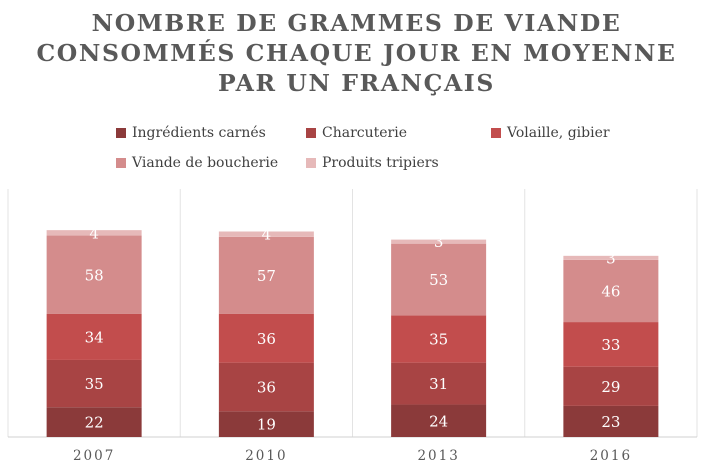  I want to click on legend-item-viande-de-boucherie: Viande de boucherie, so click(197, 163).